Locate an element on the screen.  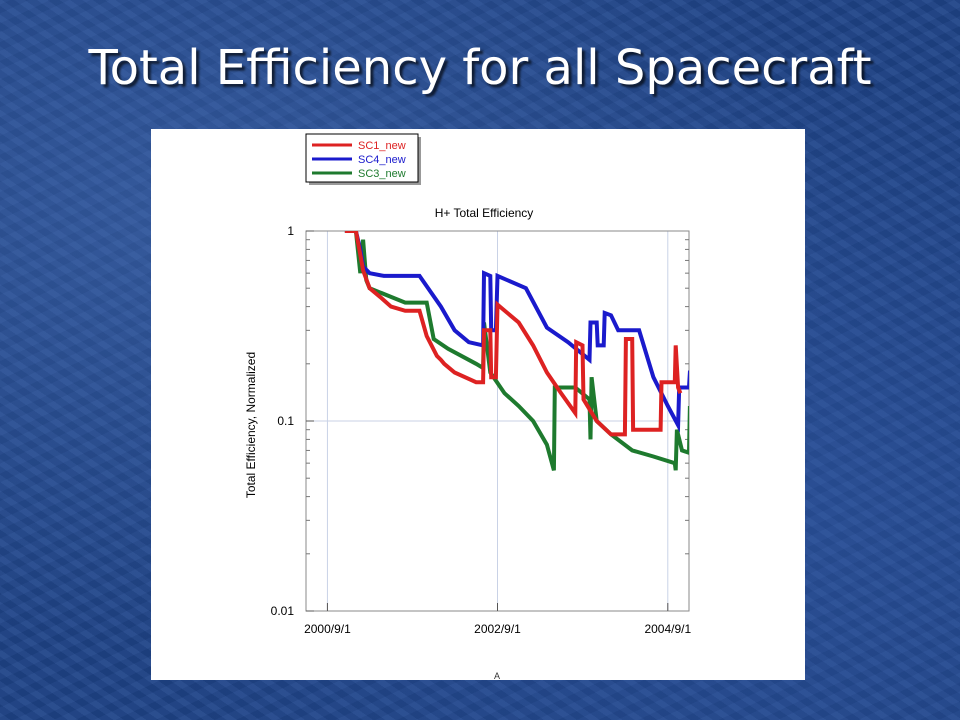
legend-label: SC3_new is located at coordinates (382, 174).